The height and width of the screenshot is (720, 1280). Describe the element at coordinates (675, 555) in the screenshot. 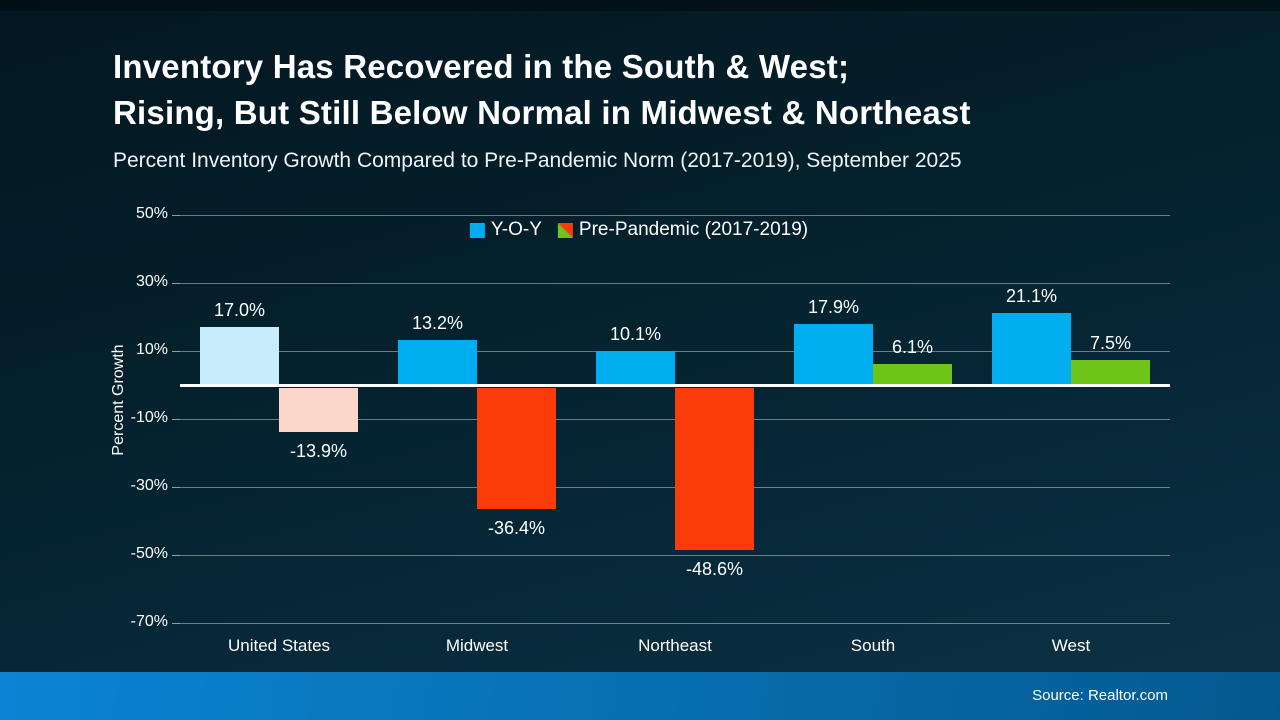

I see `gridline--50%` at that location.